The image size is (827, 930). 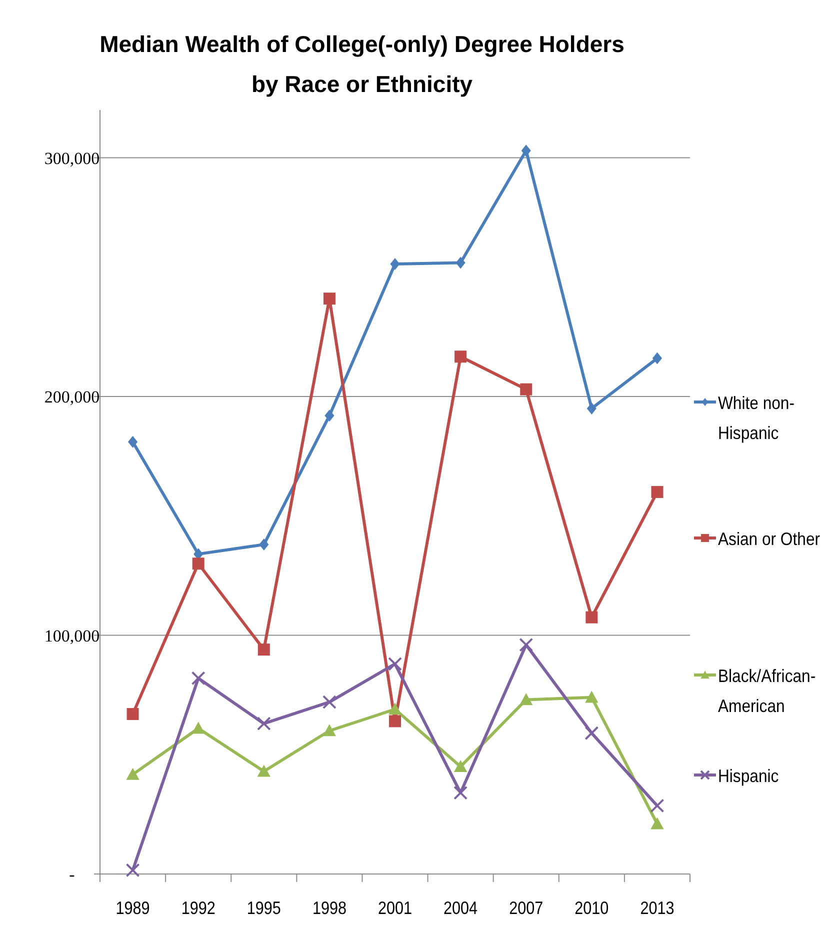 I want to click on x-tick-label: 2007, so click(x=526, y=908).